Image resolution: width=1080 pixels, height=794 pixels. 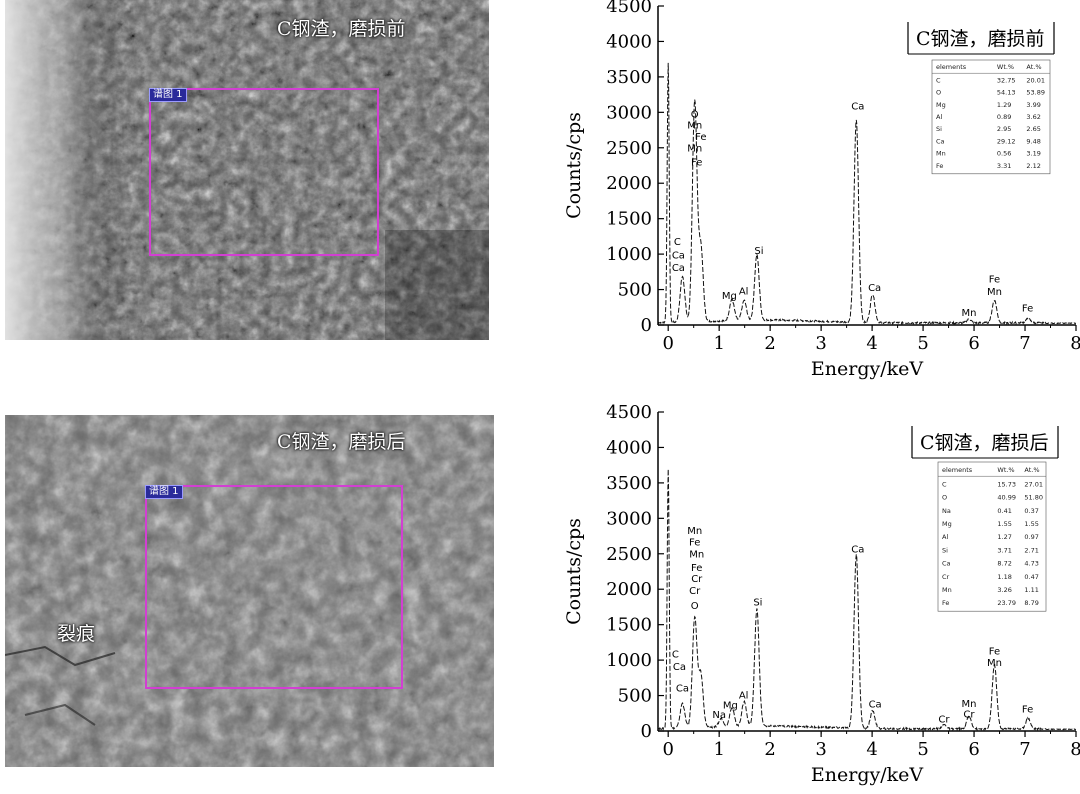 I want to click on table-cell: 8.79, so click(x=1031, y=603).